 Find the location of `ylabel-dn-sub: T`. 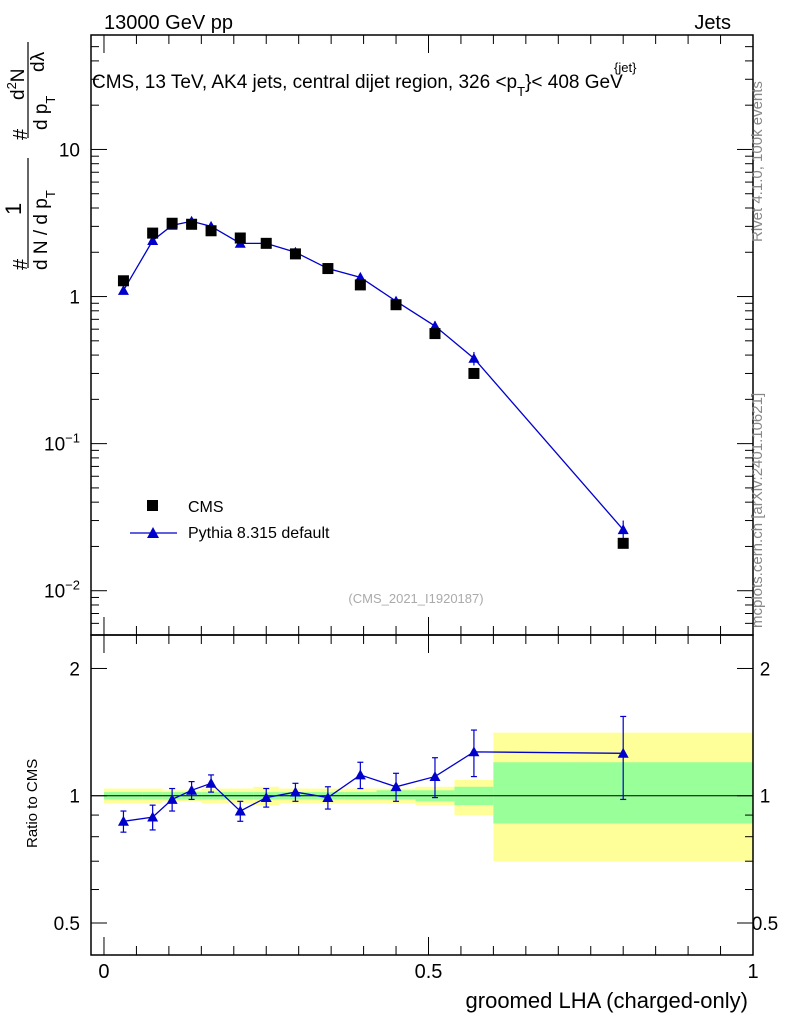

ylabel-dn-sub: T is located at coordinates (50, 194).